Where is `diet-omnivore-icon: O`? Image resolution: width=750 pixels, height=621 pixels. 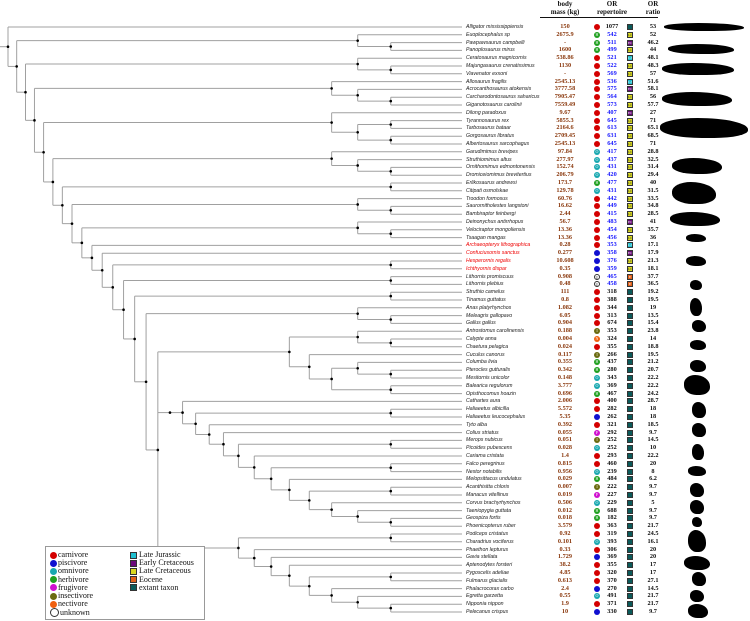
diet-omnivore-icon: O is located at coordinates (597, 448).